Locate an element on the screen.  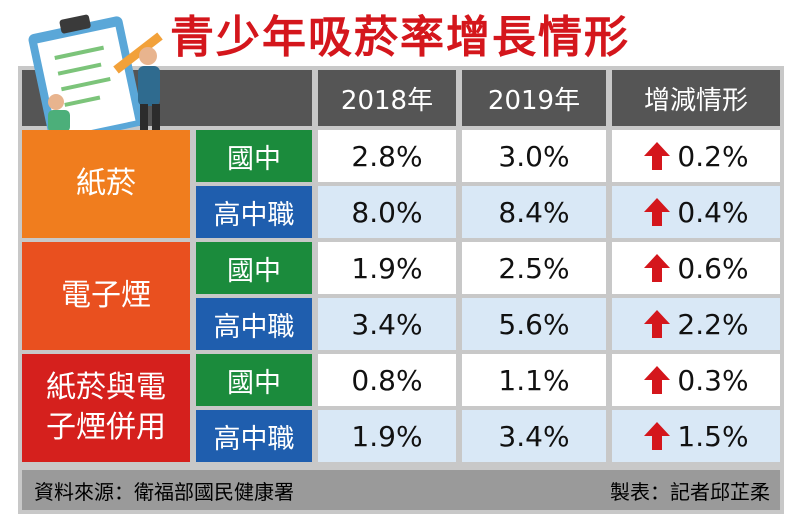
change-value: 0.4% is located at coordinates (713, 212).